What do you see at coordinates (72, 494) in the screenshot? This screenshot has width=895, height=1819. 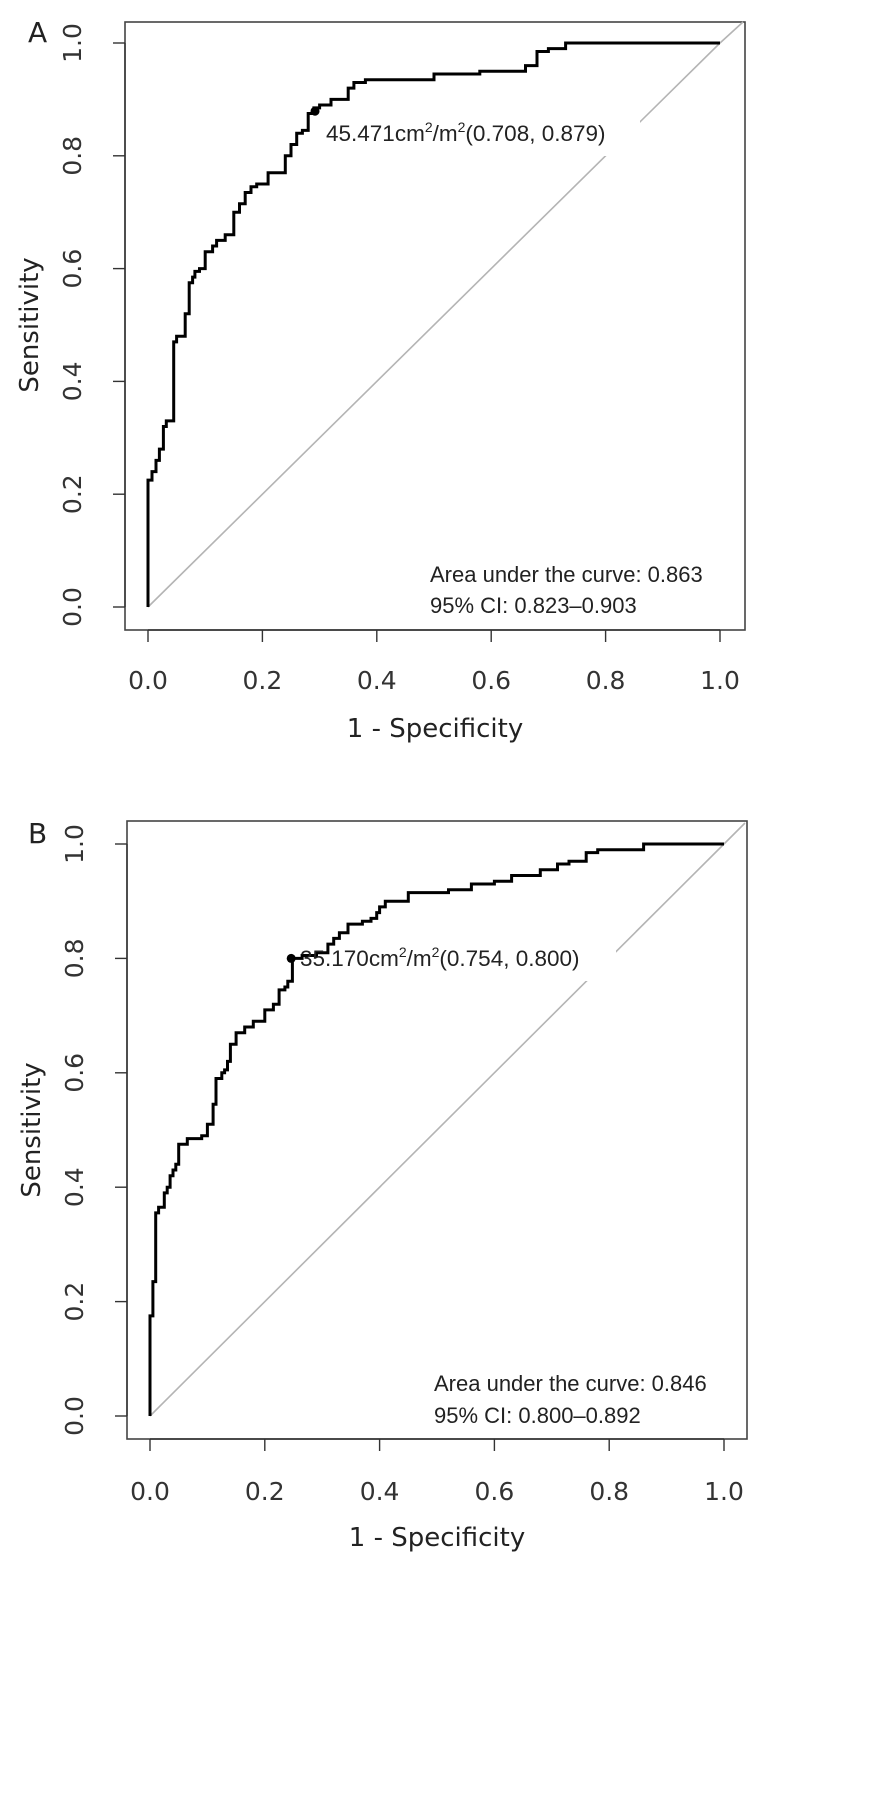 I see `y-tick-label-a-1: 0.2` at bounding box center [72, 494].